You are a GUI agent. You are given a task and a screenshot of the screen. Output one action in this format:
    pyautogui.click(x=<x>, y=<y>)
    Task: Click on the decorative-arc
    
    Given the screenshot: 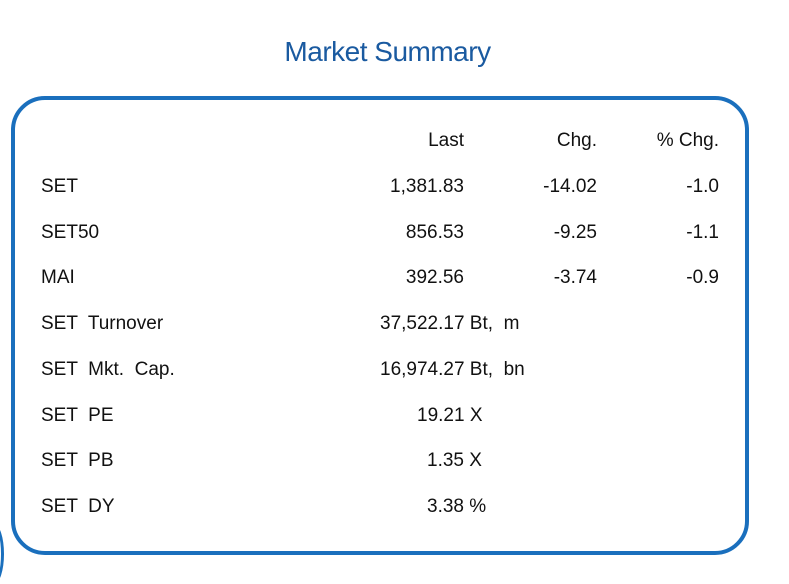 What is the action you would take?
    pyautogui.click(x=2, y=554)
    